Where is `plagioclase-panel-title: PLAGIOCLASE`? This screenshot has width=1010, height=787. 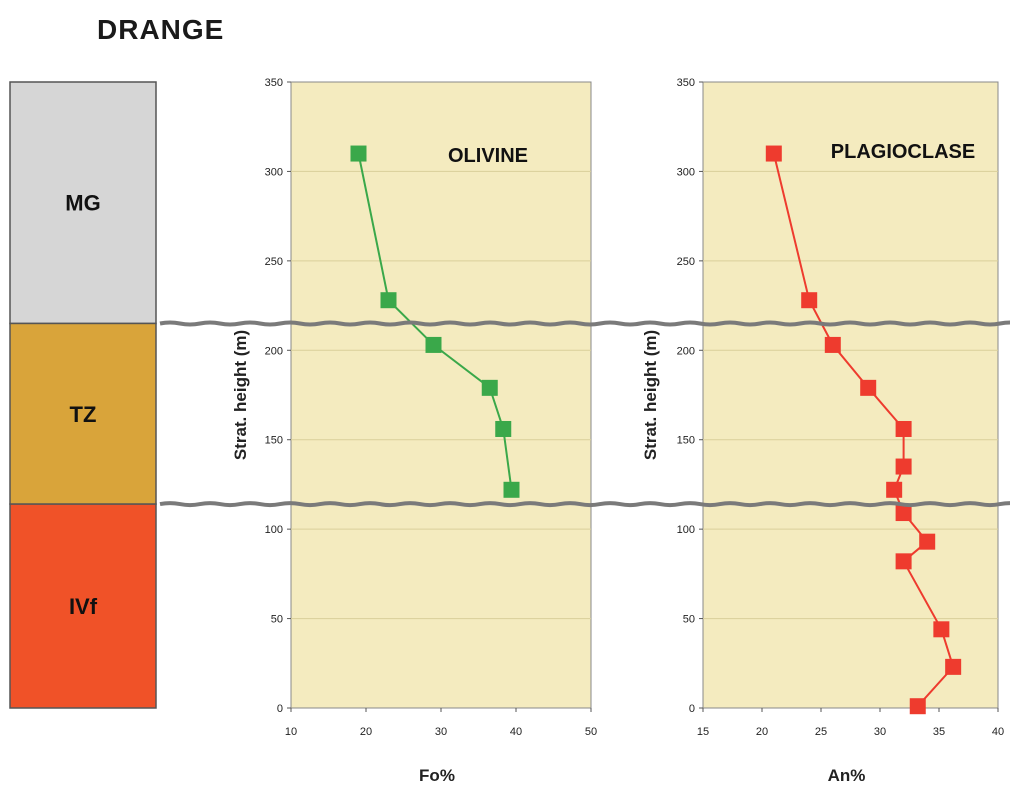
plagioclase-panel-title: PLAGIOCLASE is located at coordinates (903, 152).